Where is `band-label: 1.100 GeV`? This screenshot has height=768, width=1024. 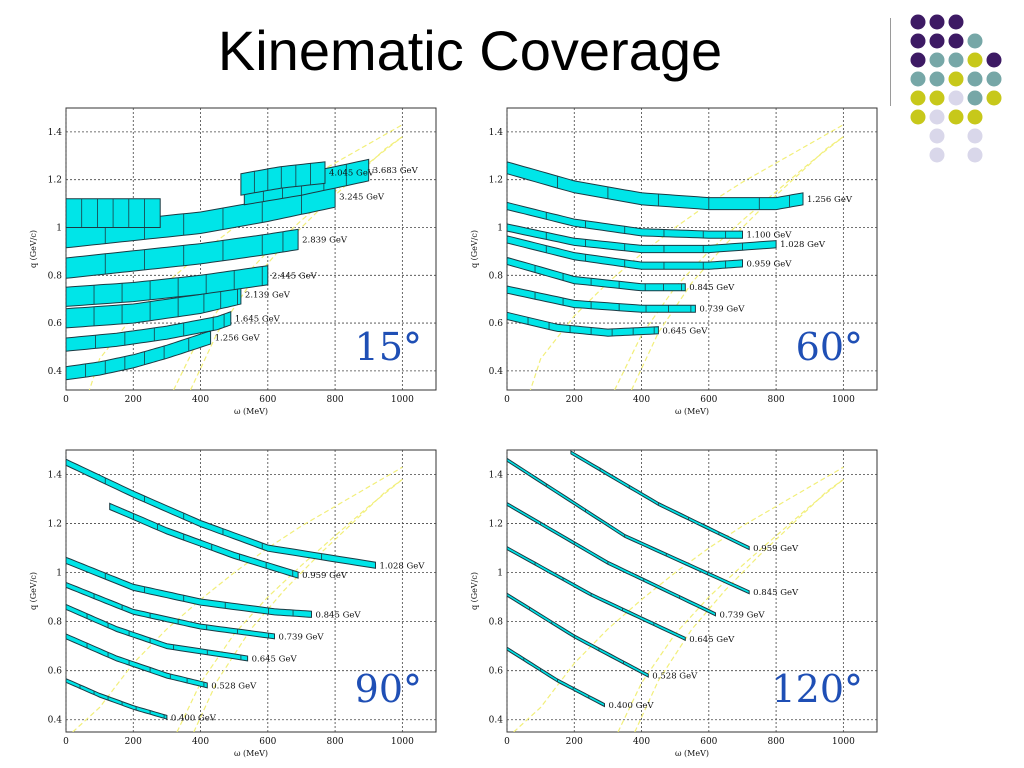
band-label: 1.100 GeV is located at coordinates (769, 236).